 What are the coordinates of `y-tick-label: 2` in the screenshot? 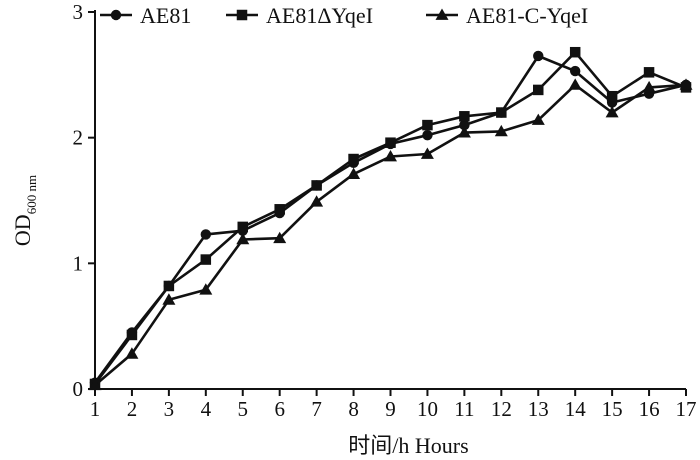 It's located at (78, 138).